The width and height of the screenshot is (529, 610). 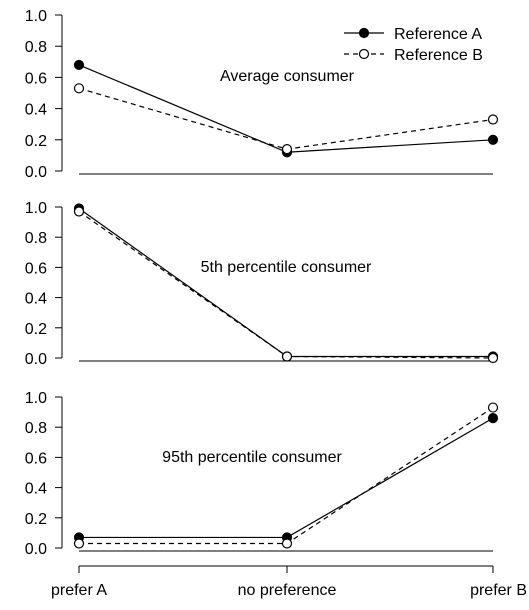 I want to click on x-tick-label: no preference, so click(x=287, y=590).